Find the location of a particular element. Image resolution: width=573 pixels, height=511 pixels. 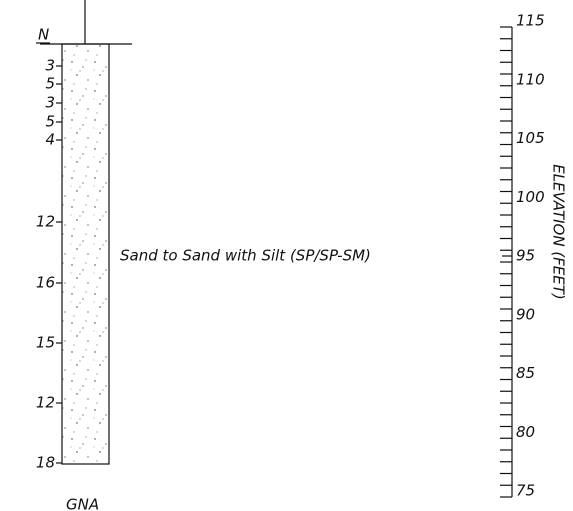

elevation-tick-label: 105 is located at coordinates (530, 138).